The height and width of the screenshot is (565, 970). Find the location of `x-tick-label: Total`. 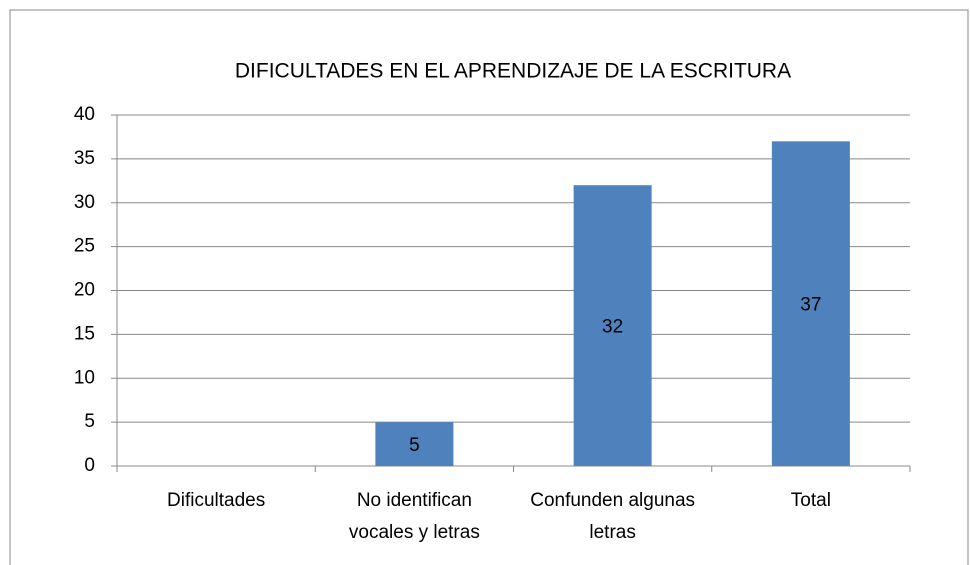

x-tick-label: Total is located at coordinates (810, 500).